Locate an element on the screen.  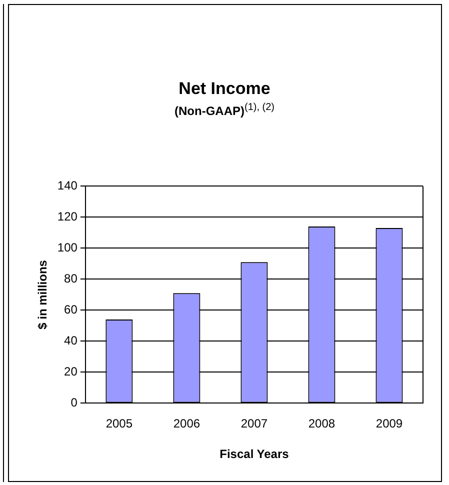
x-axis-title: Fiscal Years is located at coordinates (255, 454).